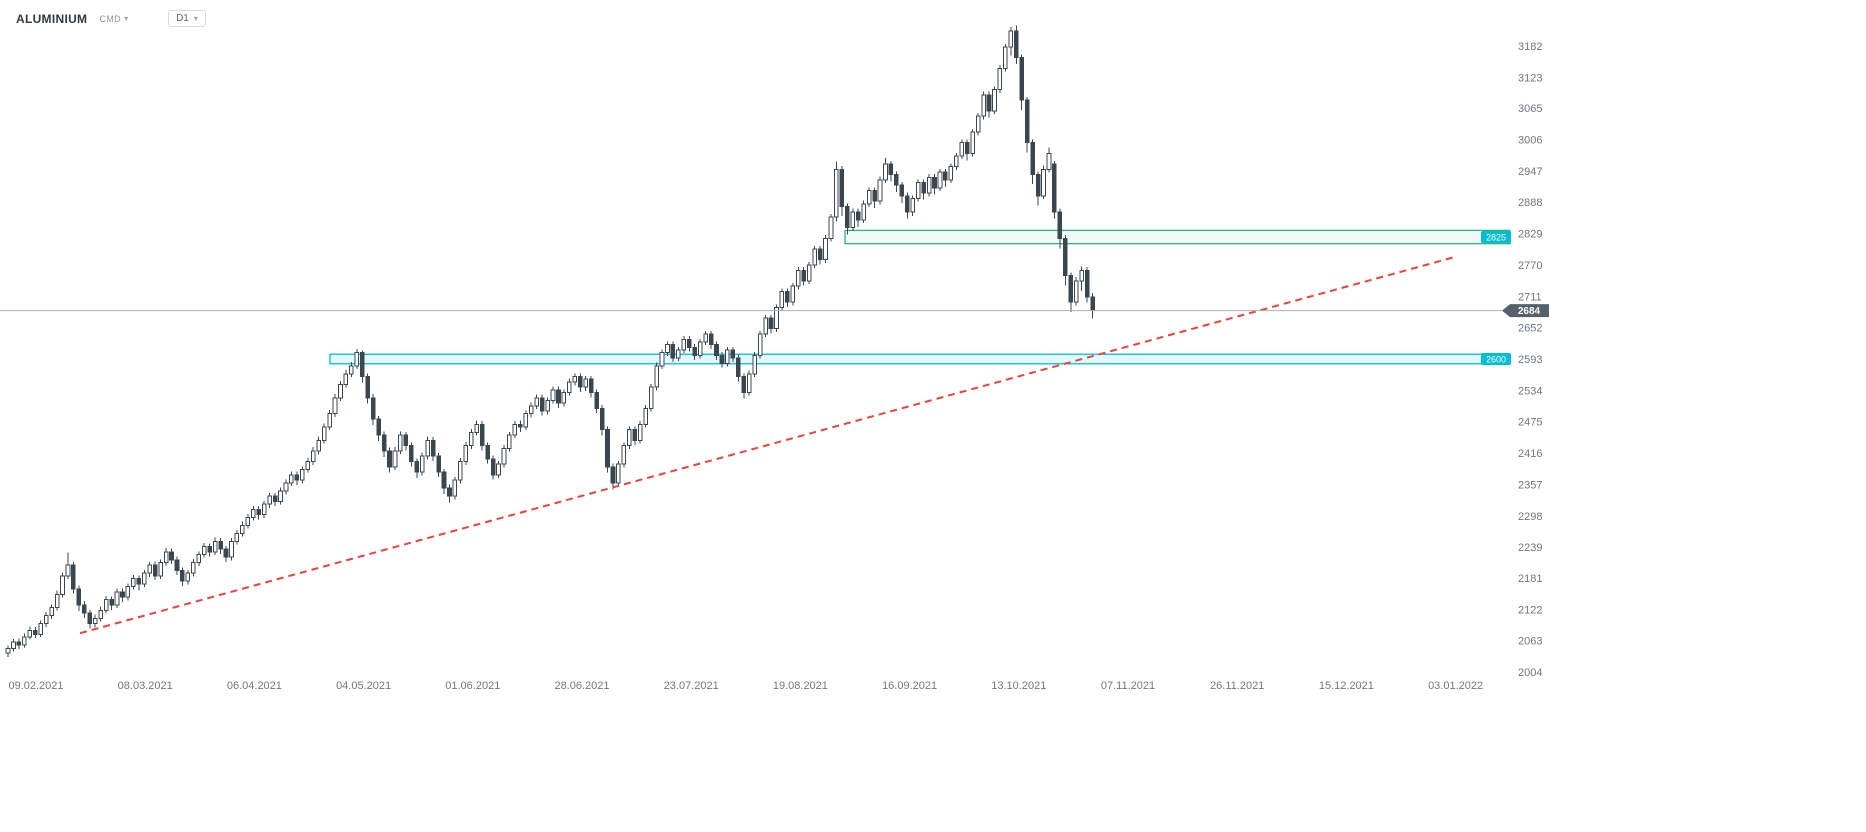 This screenshot has height=832, width=1866. Describe the element at coordinates (113, 19) in the screenshot. I see `symbol-type-dropdown: CMD ▾` at that location.